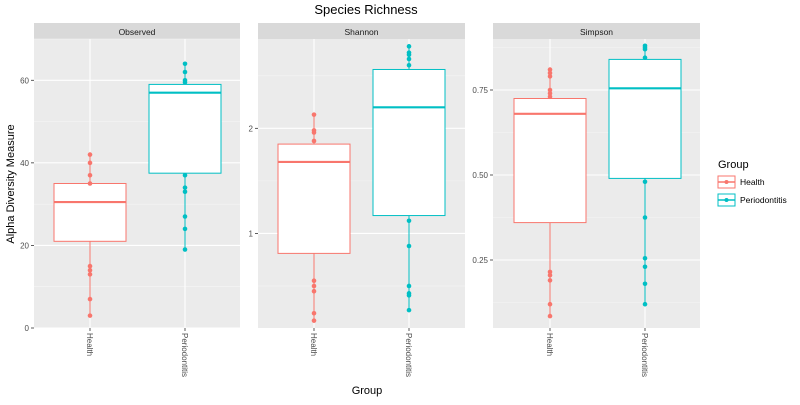 The image size is (800, 405). What do you see at coordinates (763, 200) in the screenshot?
I see `legend-item-label: Periodontitis` at bounding box center [763, 200].